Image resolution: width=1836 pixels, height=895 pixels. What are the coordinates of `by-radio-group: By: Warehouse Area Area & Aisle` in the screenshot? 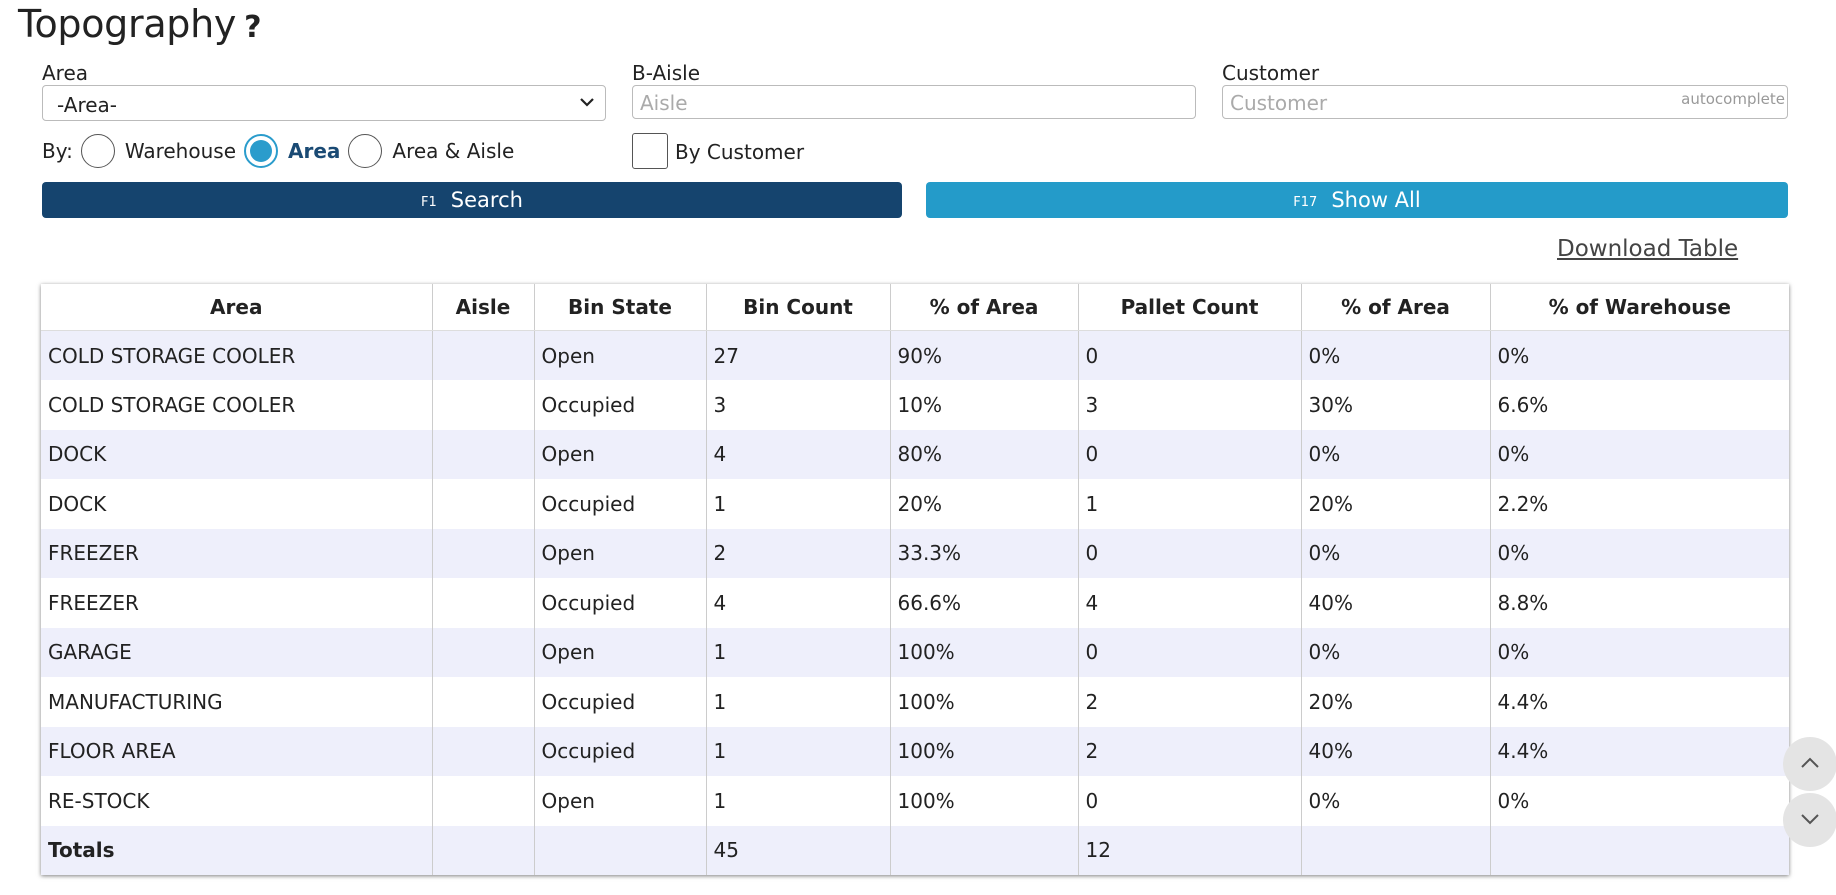 It's located at (282, 151).